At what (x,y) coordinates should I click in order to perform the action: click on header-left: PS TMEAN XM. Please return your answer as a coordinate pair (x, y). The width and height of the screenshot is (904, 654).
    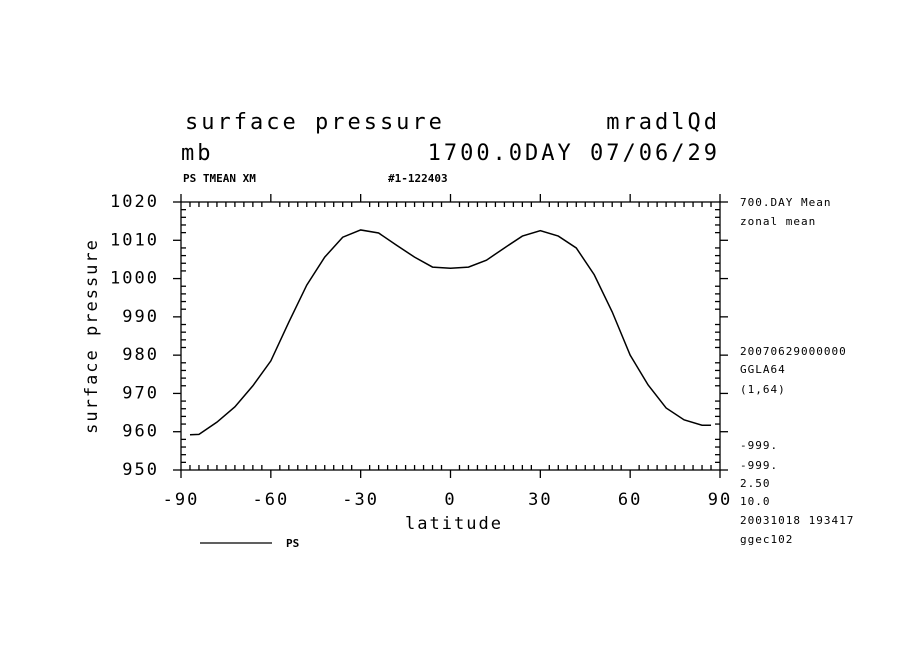
    Looking at the image, I should click on (219, 178).